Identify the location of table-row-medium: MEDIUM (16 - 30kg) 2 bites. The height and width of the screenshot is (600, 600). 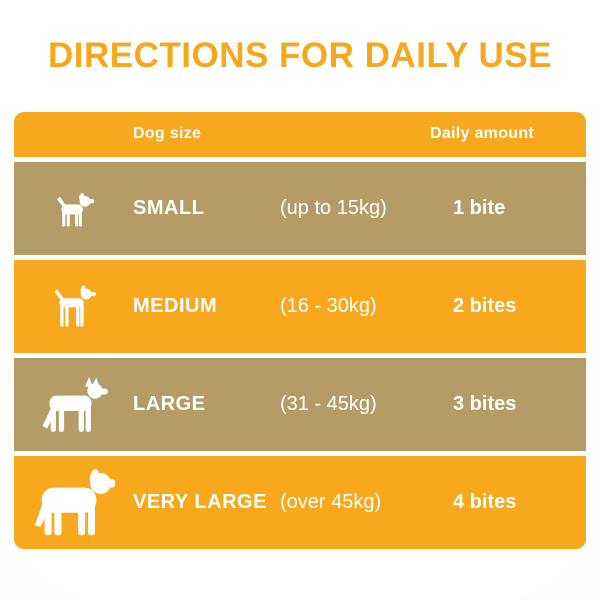
(300, 306).